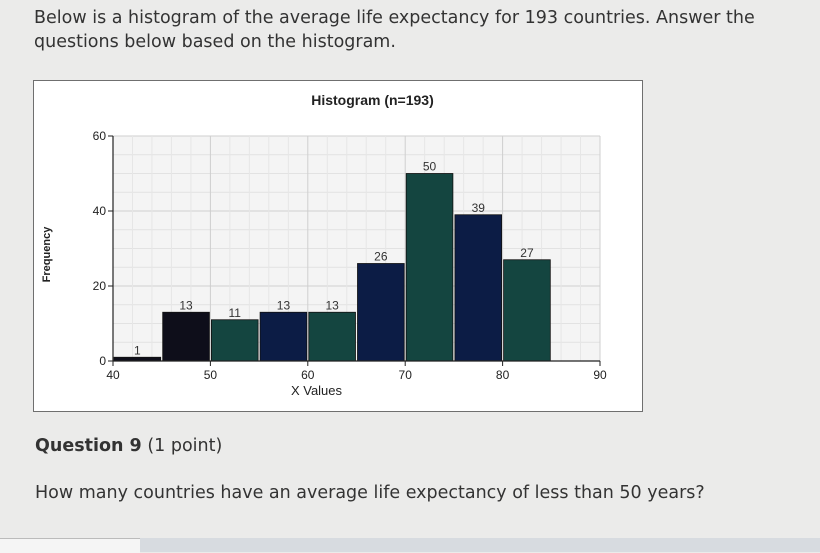  I want to click on x-tick-label: 50, so click(211, 375).